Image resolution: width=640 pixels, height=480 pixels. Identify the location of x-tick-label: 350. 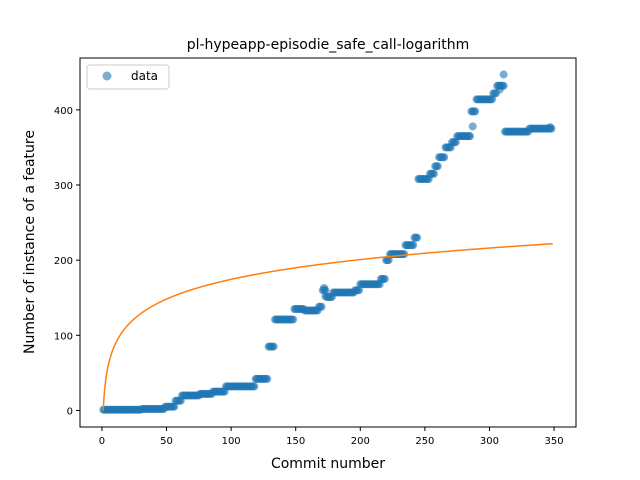
(553, 441).